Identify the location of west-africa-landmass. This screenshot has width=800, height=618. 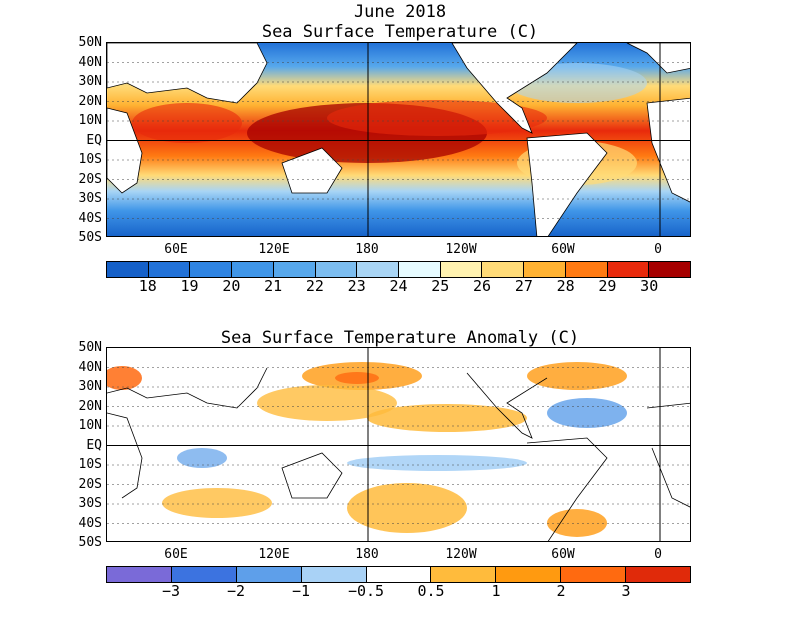
(668, 150).